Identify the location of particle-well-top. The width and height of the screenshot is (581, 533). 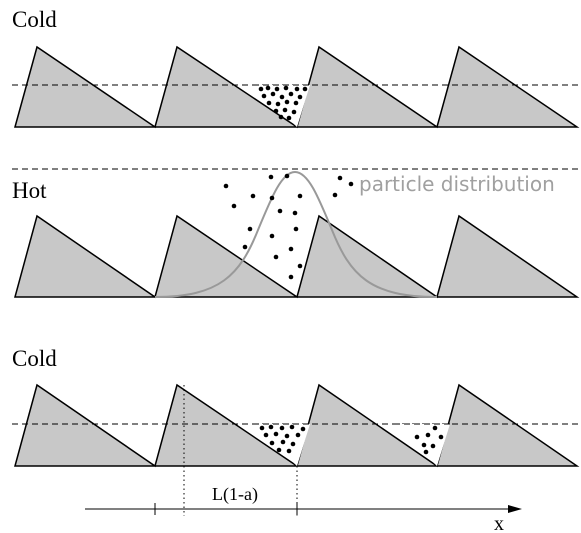
(281, 106).